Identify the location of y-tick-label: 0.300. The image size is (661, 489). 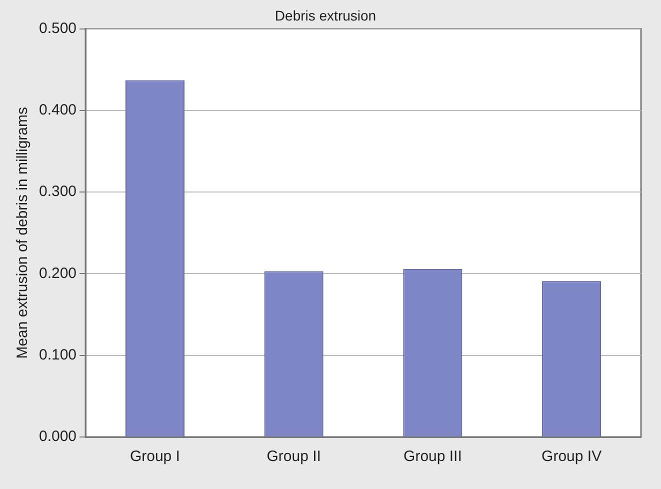
(57, 191).